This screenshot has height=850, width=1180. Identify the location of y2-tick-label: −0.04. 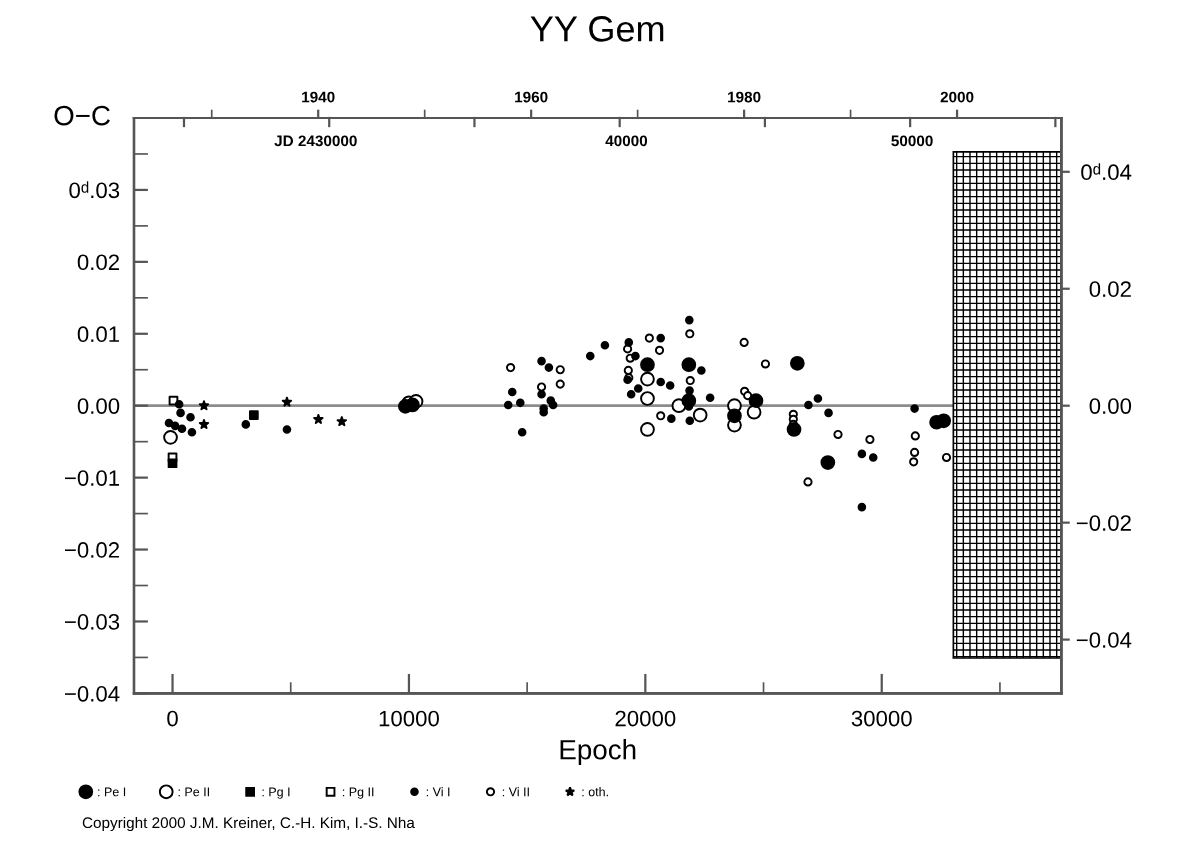
(1104, 640).